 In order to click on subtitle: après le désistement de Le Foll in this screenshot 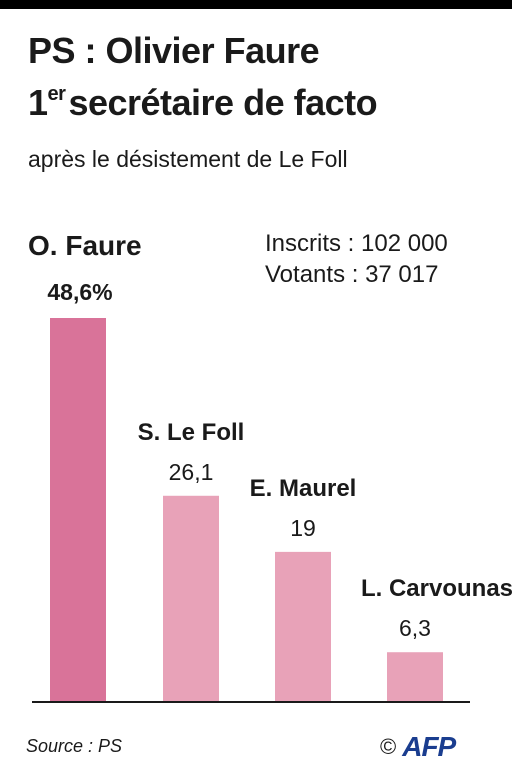, I will do `click(188, 159)`.